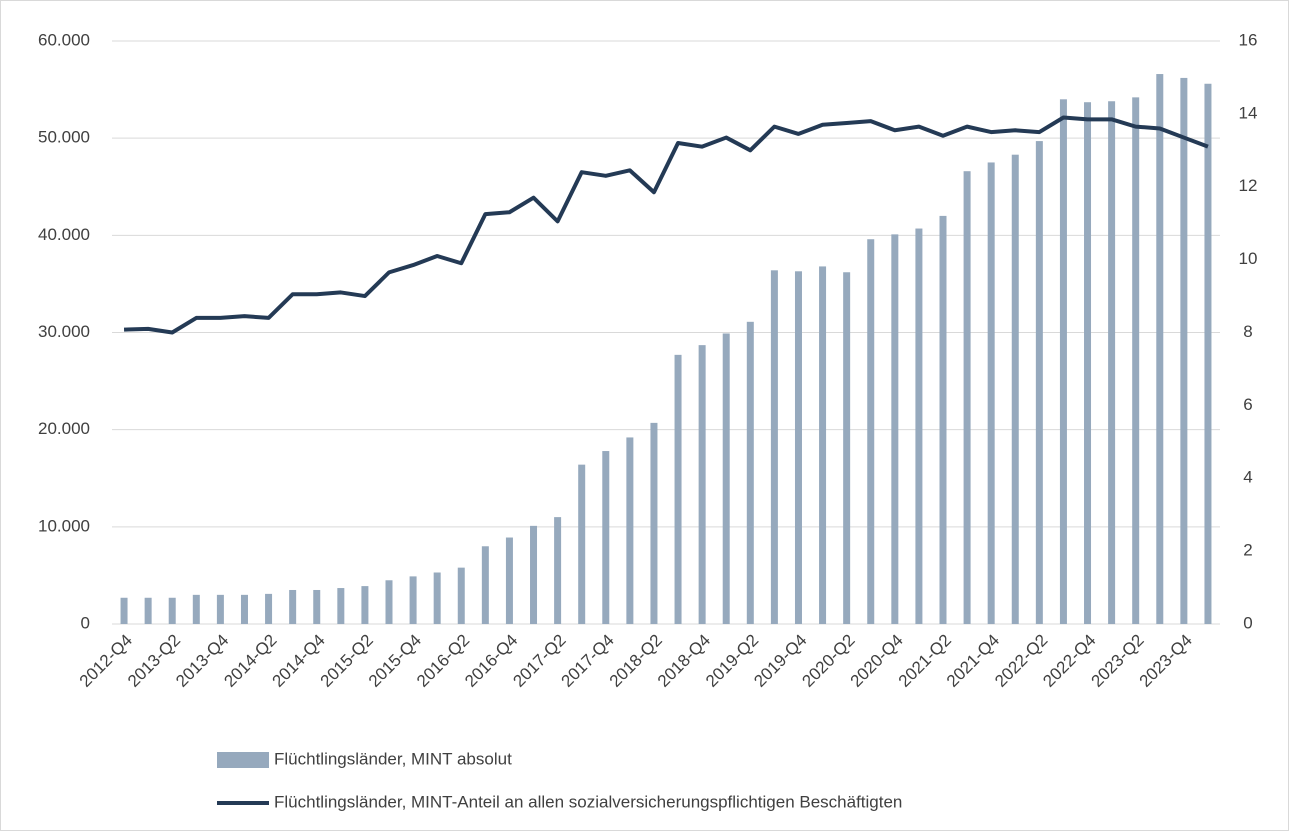 The height and width of the screenshot is (831, 1289). I want to click on y2-tick-label: 2, so click(1247, 550).